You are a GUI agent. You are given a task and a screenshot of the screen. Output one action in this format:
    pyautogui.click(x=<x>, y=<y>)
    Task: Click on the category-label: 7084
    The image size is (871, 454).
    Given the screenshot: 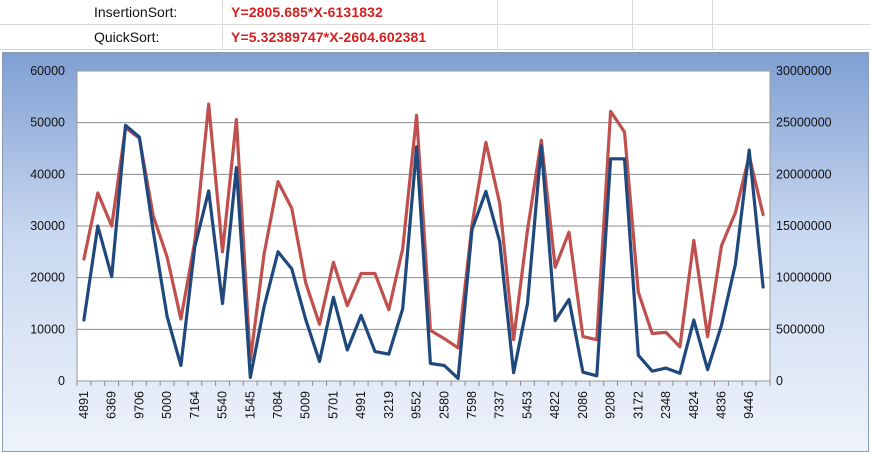 What is the action you would take?
    pyautogui.click(x=278, y=405)
    